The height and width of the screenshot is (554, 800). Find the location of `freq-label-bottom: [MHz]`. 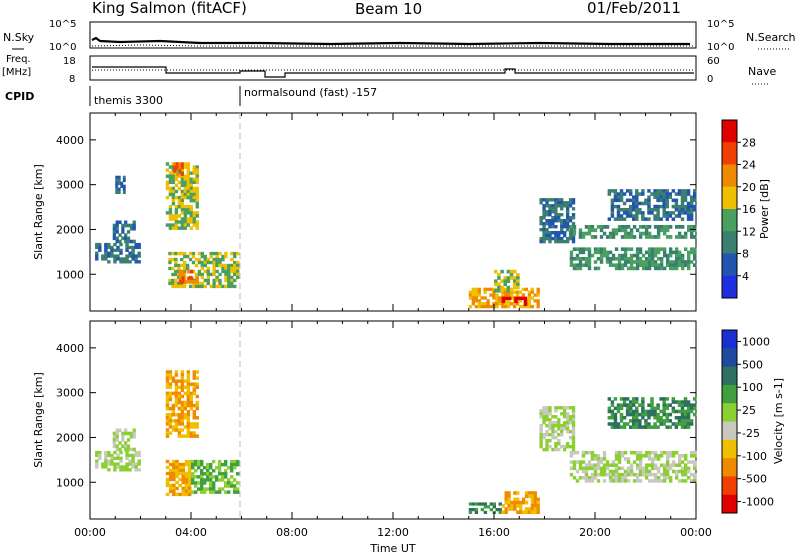

freq-label-bottom: [MHz] is located at coordinates (16, 72).